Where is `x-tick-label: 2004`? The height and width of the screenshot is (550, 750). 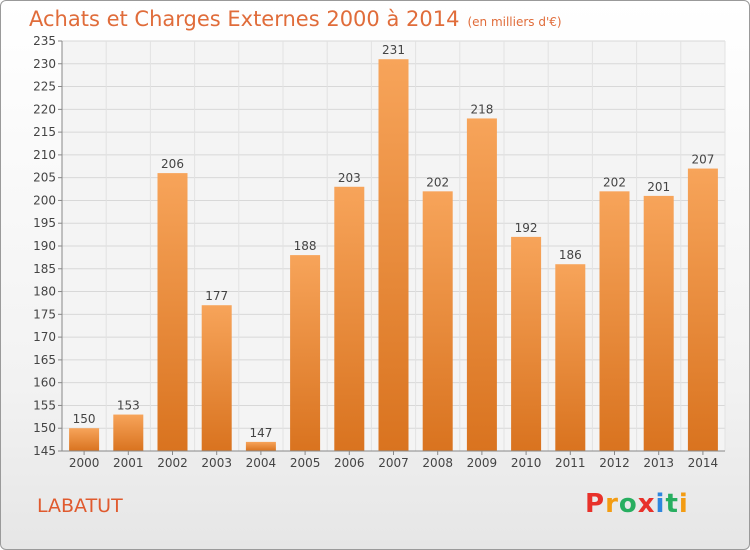 x-tick-label: 2004 is located at coordinates (261, 463).